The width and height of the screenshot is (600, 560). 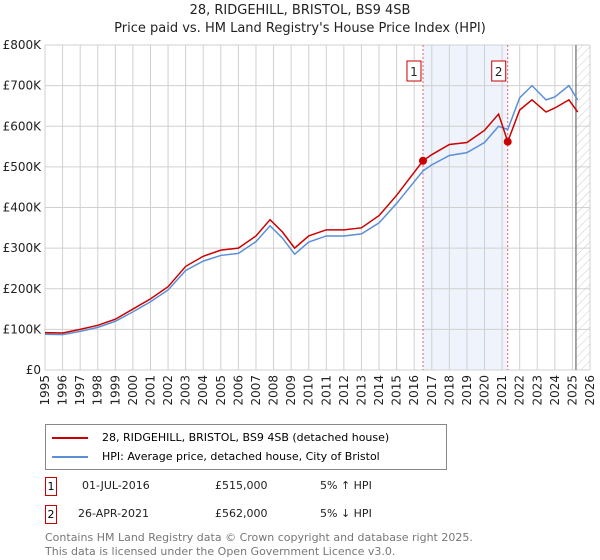 What do you see at coordinates (241, 513) in the screenshot?
I see `sale-price: £562,000` at bounding box center [241, 513].